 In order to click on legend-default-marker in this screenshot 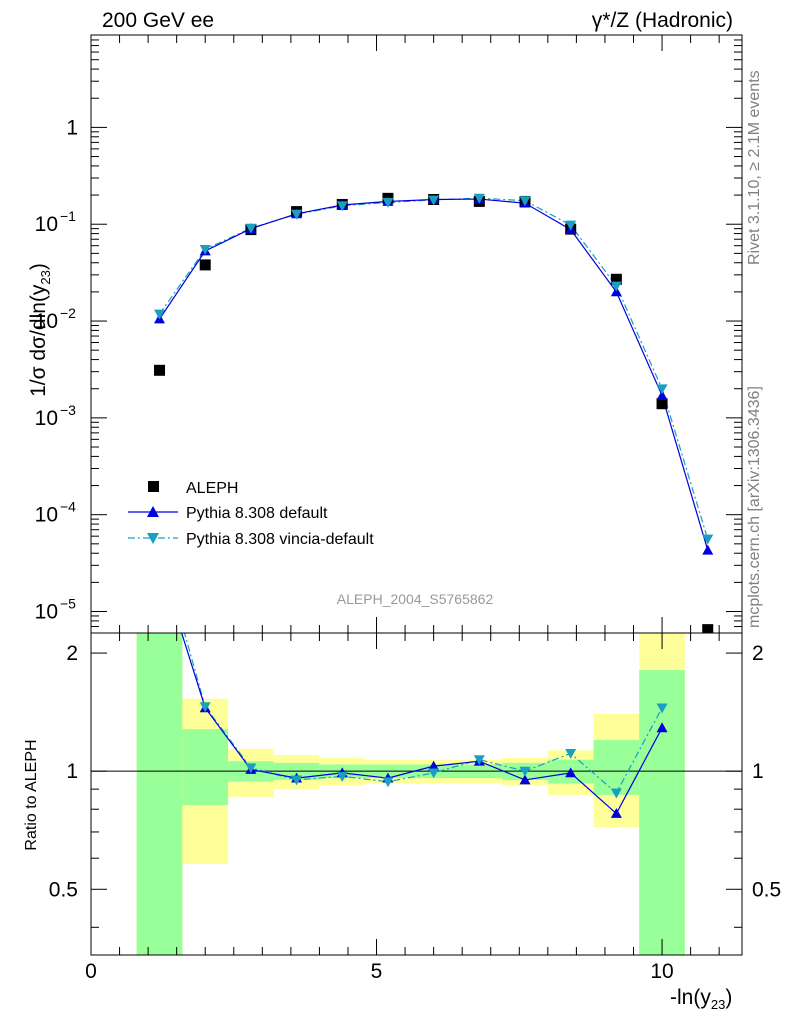, I will do `click(153, 511)`.